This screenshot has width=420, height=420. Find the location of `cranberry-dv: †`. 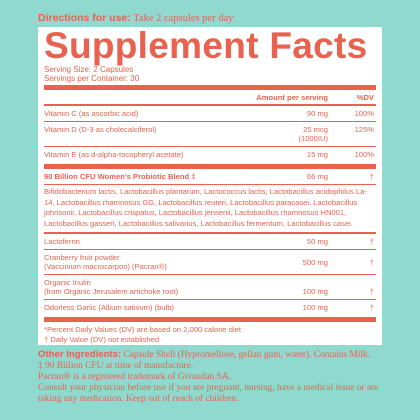

cranberry-dv: † is located at coordinates (371, 262).